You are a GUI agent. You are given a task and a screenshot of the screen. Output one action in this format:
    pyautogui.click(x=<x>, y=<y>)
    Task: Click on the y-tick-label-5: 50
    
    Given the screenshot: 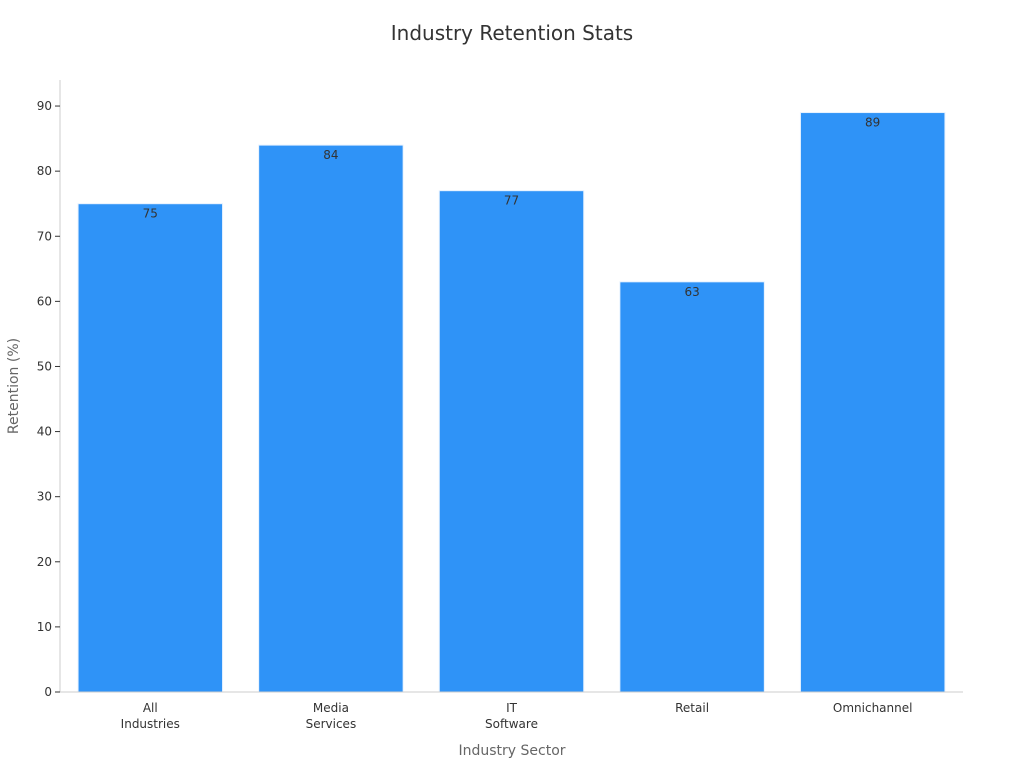 What is the action you would take?
    pyautogui.click(x=44, y=366)
    